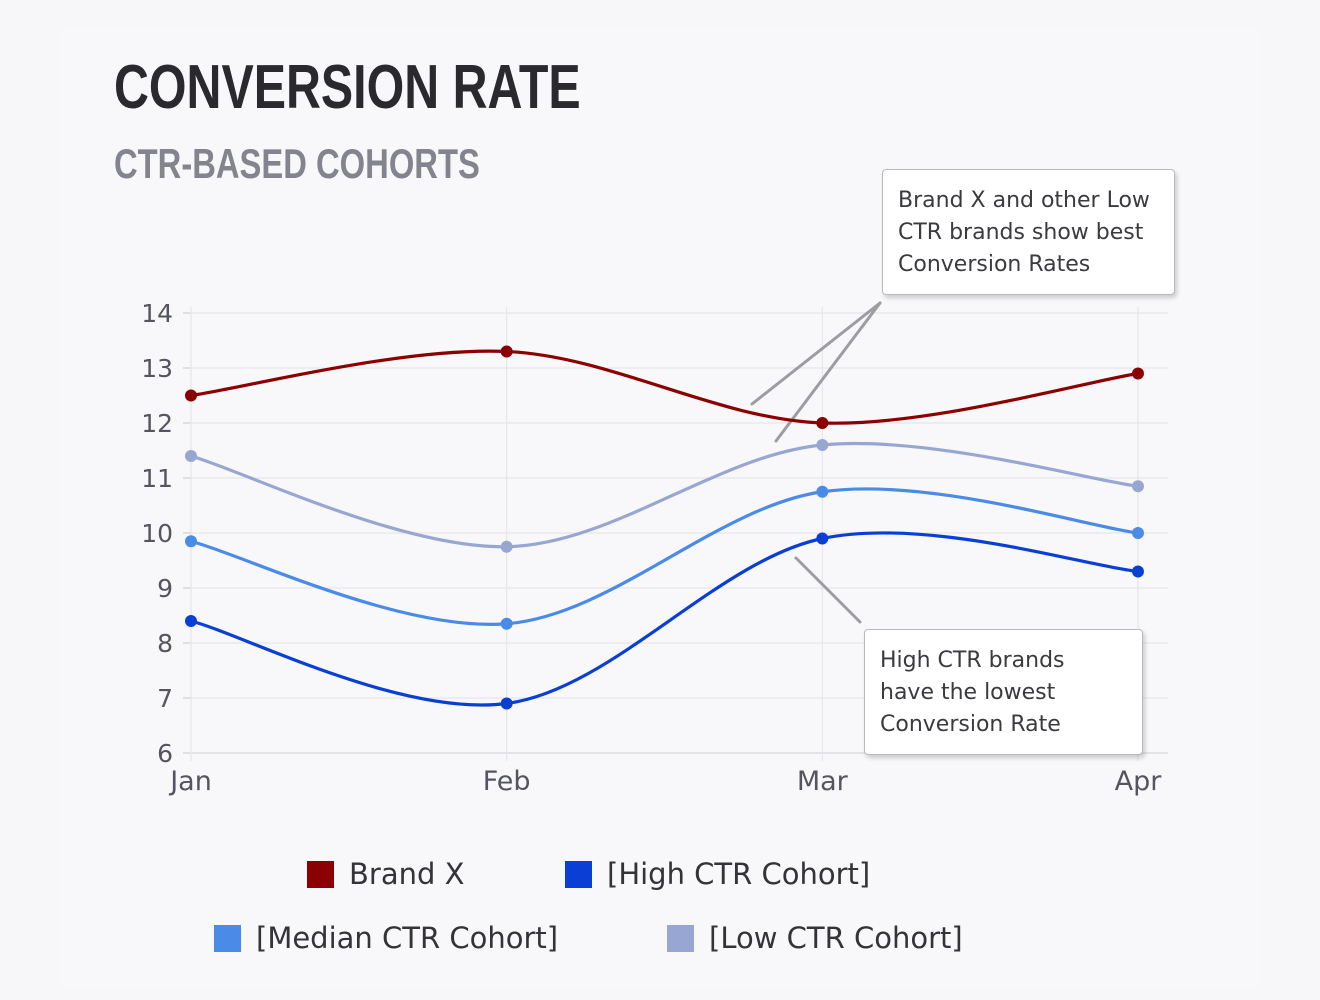 The width and height of the screenshot is (1320, 1000). What do you see at coordinates (165, 698) in the screenshot?
I see `y-tick-label: 7` at bounding box center [165, 698].